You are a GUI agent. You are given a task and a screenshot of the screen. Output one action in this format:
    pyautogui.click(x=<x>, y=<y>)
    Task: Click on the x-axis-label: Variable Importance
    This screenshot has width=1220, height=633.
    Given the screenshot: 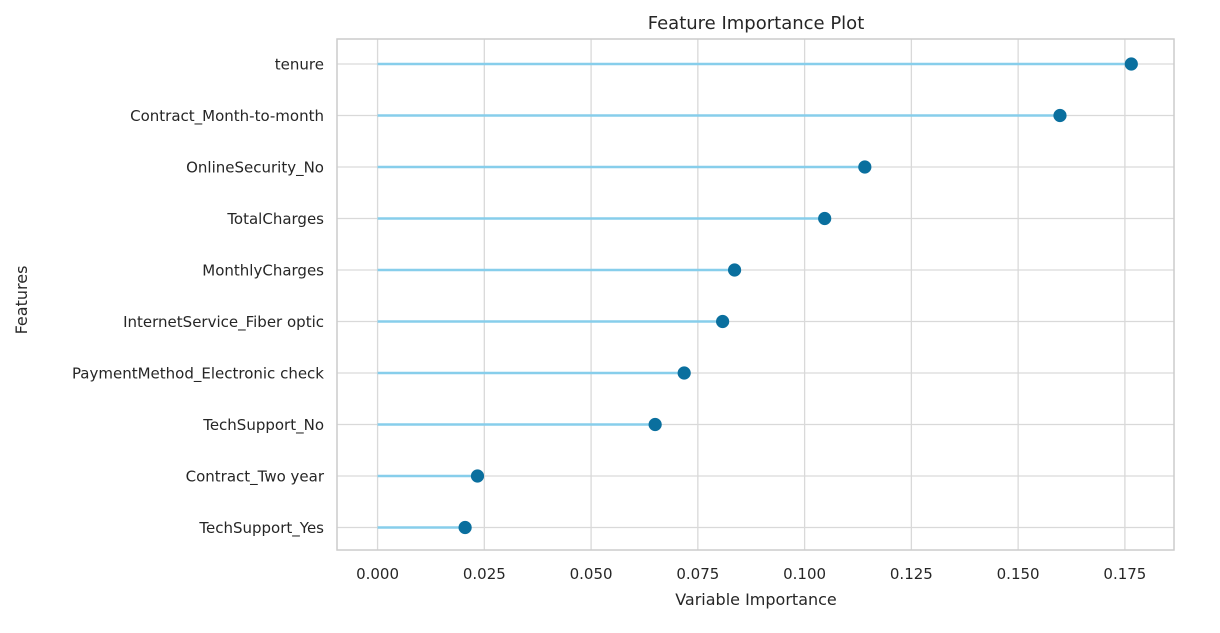 What is the action you would take?
    pyautogui.click(x=756, y=599)
    